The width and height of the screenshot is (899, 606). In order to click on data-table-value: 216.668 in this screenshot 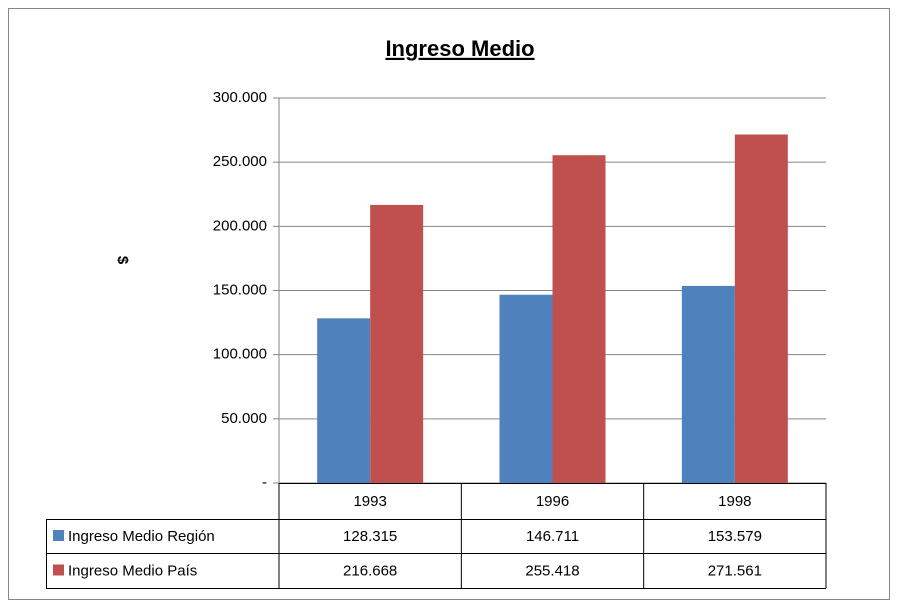, I will do `click(370, 570)`.